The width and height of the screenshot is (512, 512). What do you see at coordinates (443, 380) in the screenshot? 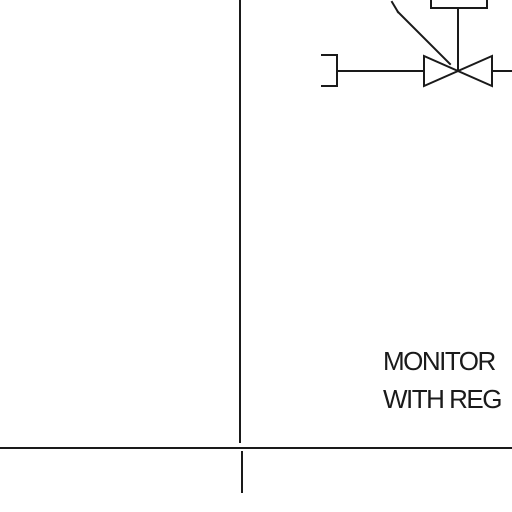
I see `diagram-caption: MONITOR WITH REG` at bounding box center [443, 380].